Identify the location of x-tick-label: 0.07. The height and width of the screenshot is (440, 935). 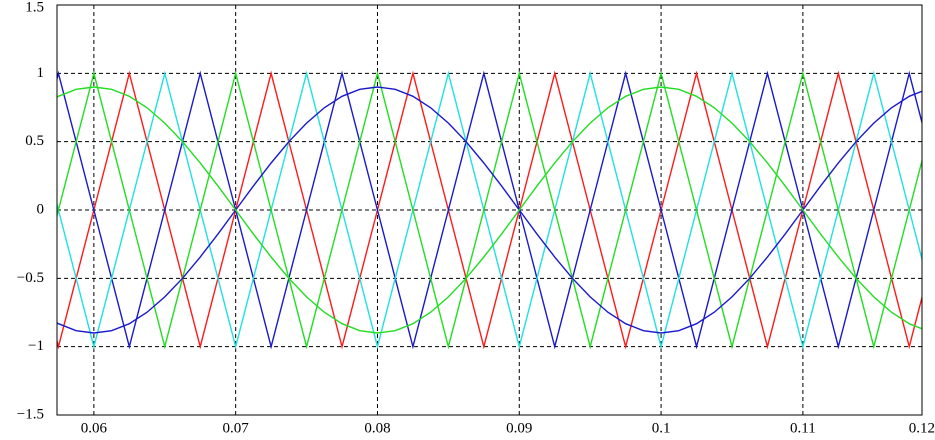
(236, 428).